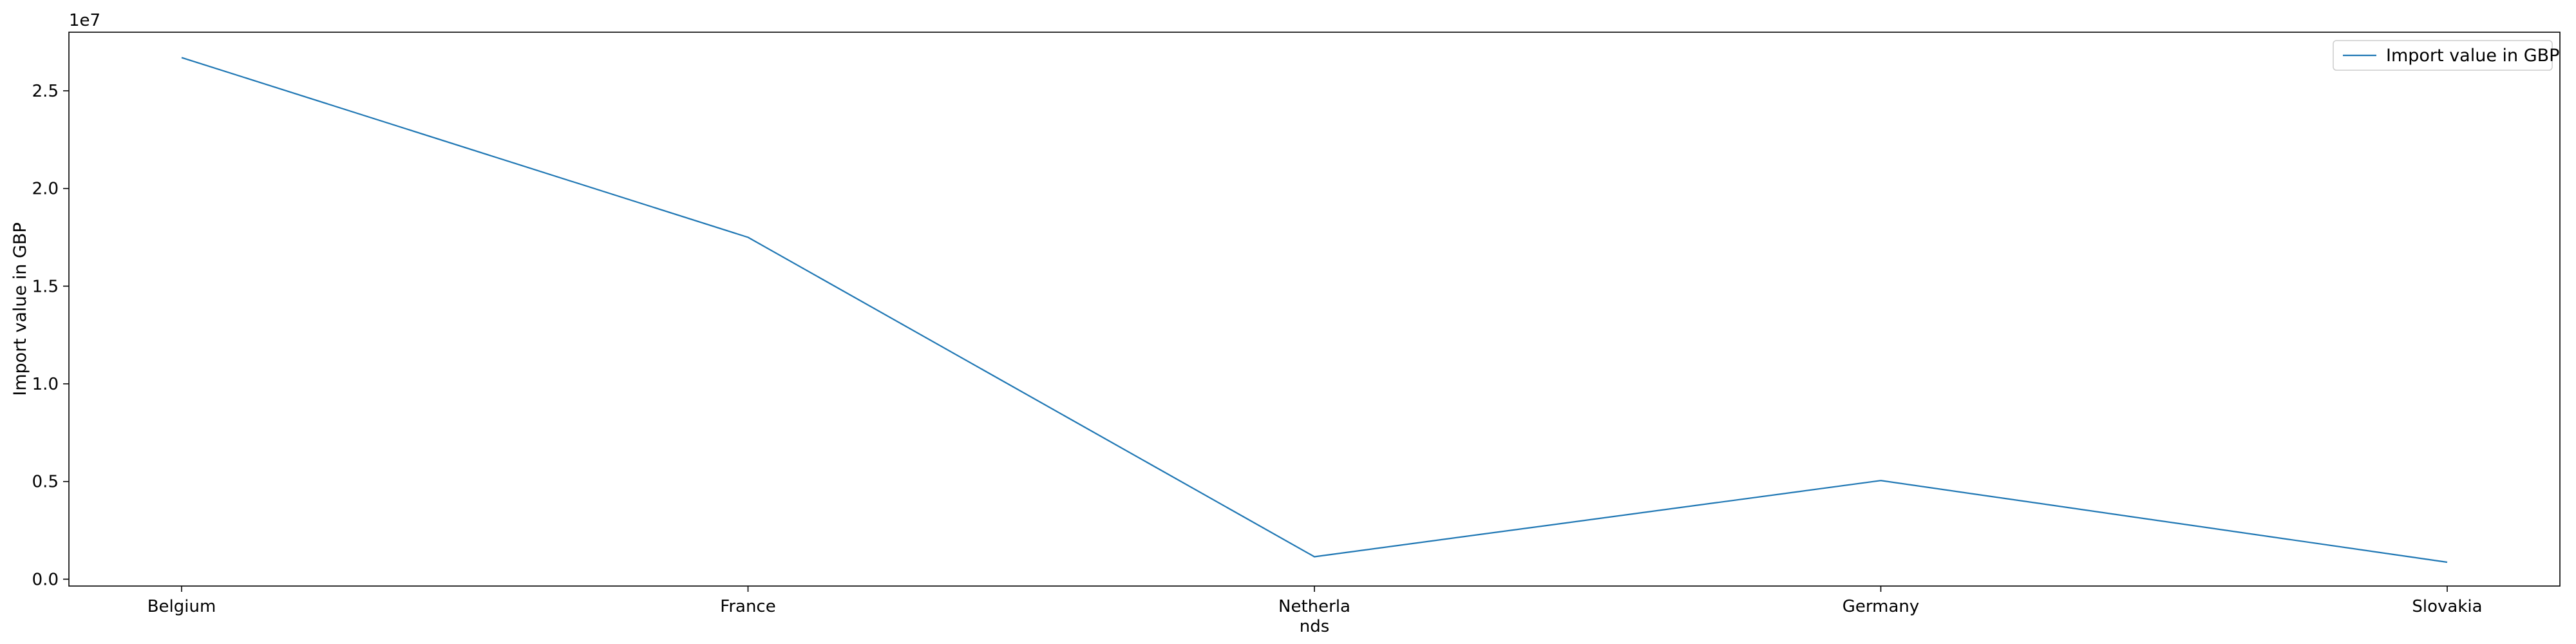 The width and height of the screenshot is (2576, 644). What do you see at coordinates (46, 579) in the screenshot?
I see `y-tick-label: 0.0` at bounding box center [46, 579].